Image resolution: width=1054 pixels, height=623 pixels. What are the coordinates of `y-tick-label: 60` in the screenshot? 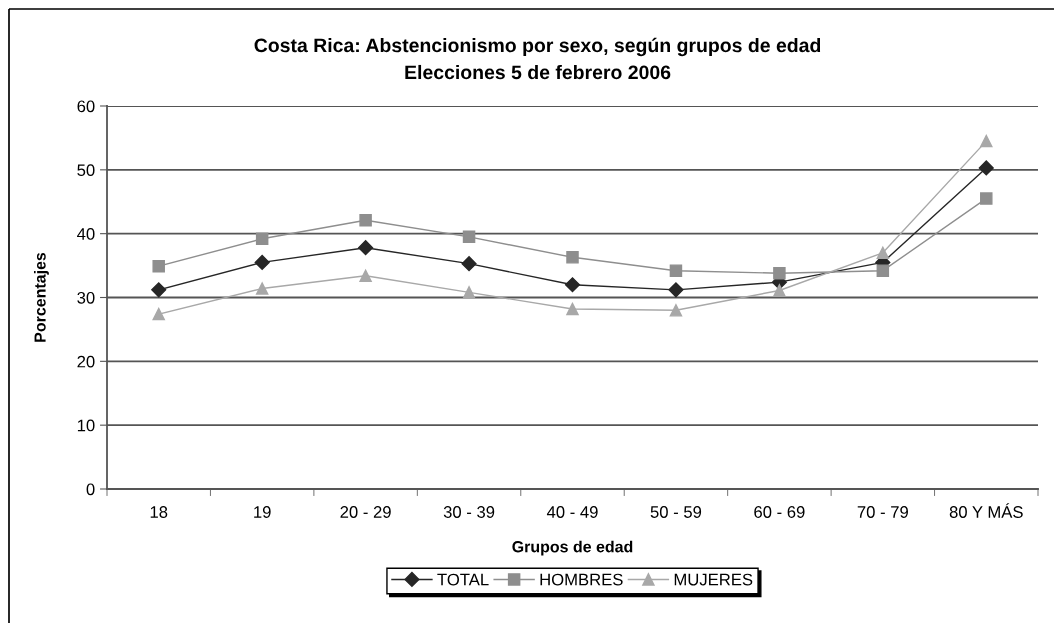 It's located at (86, 106).